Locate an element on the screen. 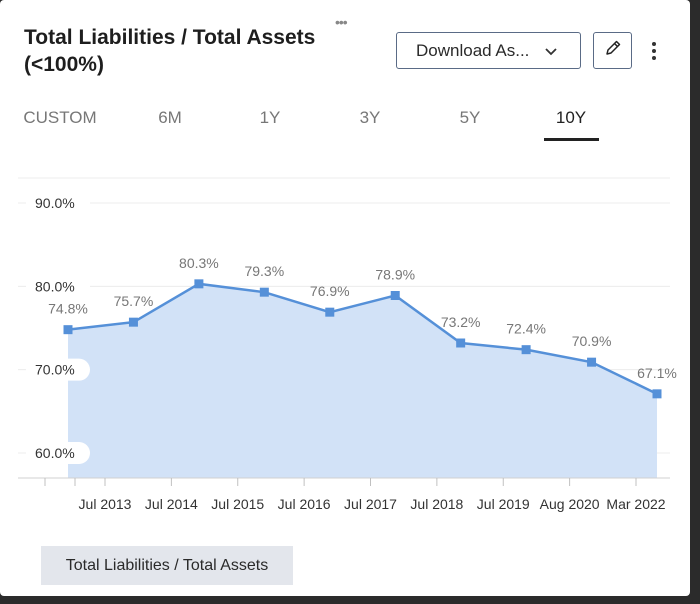 This screenshot has width=700, height=604. range-tabs: CUSTOM 6M 1Y 3Y 5Y 10Y is located at coordinates (345, 122).